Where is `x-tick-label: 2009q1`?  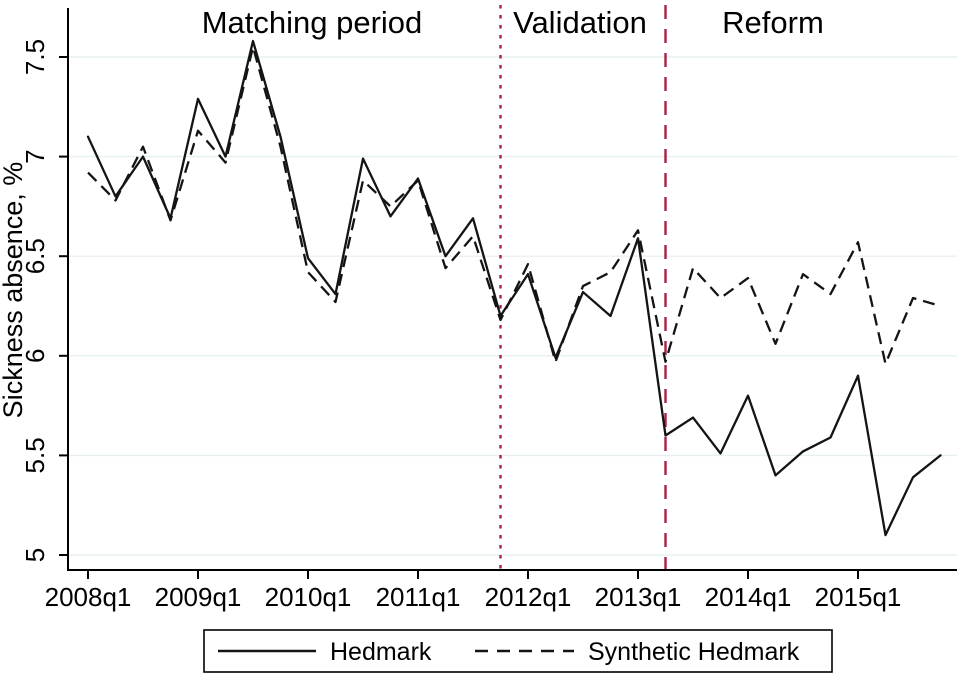
x-tick-label: 2009q1 is located at coordinates (198, 597).